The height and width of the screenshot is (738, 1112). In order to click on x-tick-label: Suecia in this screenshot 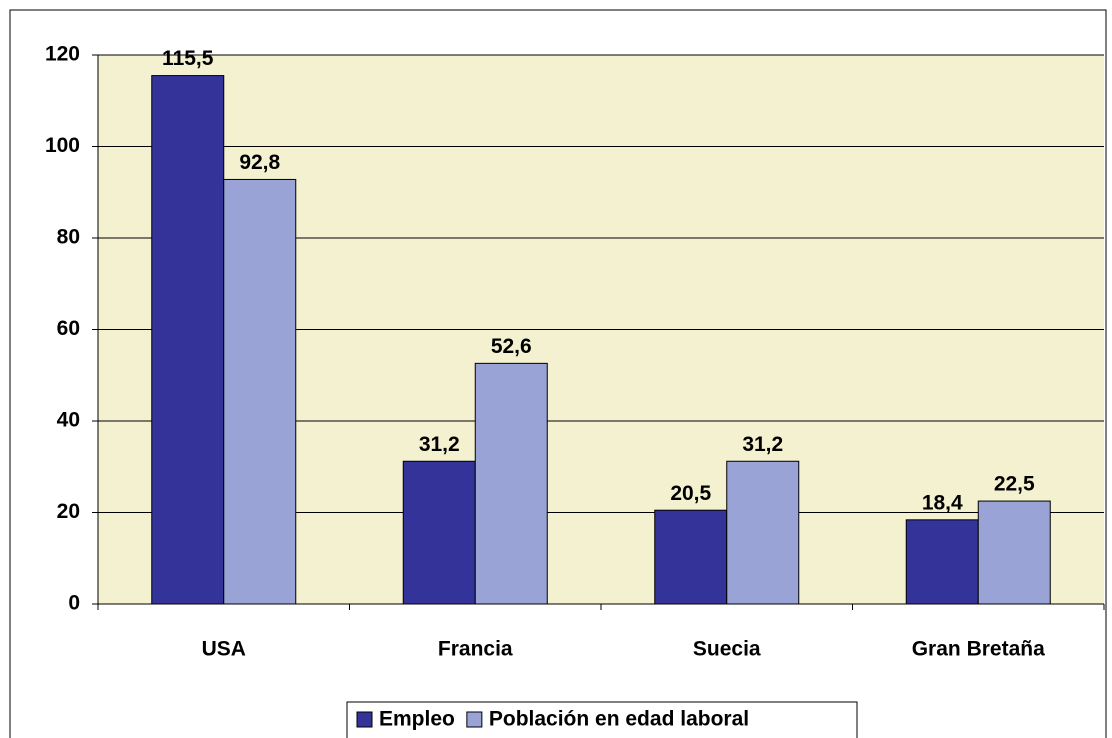, I will do `click(727, 649)`.